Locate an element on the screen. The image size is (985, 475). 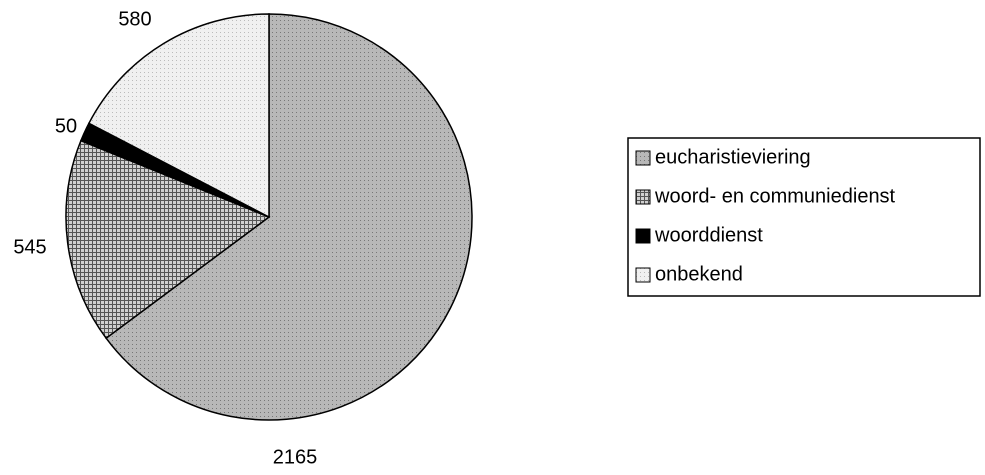
data-label: 2165 is located at coordinates (295, 457).